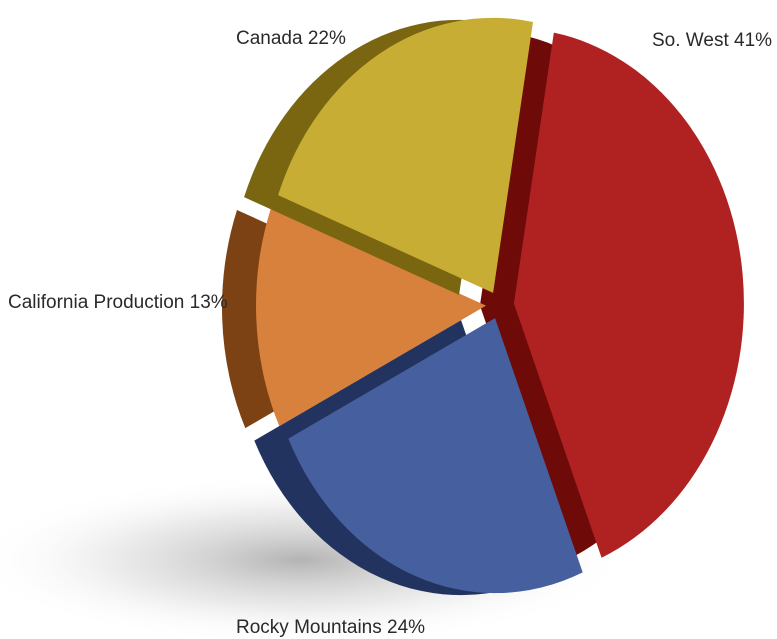 This screenshot has height=639, width=777. I want to click on slice-label-california-production: California Production 13%, so click(118, 302).